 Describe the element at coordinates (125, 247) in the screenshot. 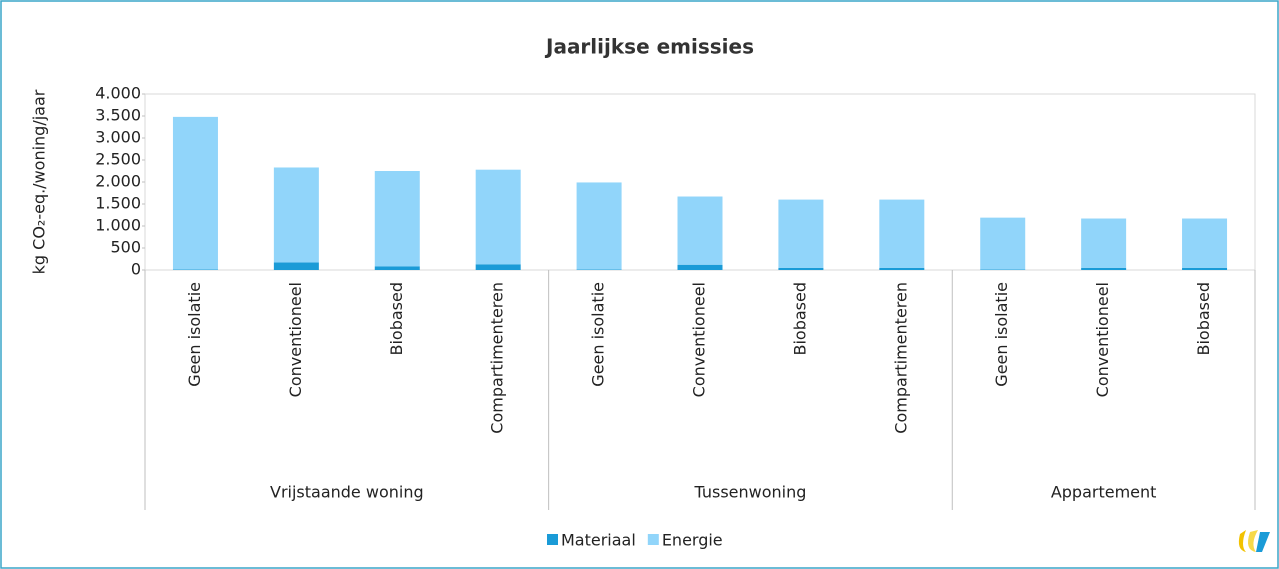

I see `y-tick-label: 500` at that location.